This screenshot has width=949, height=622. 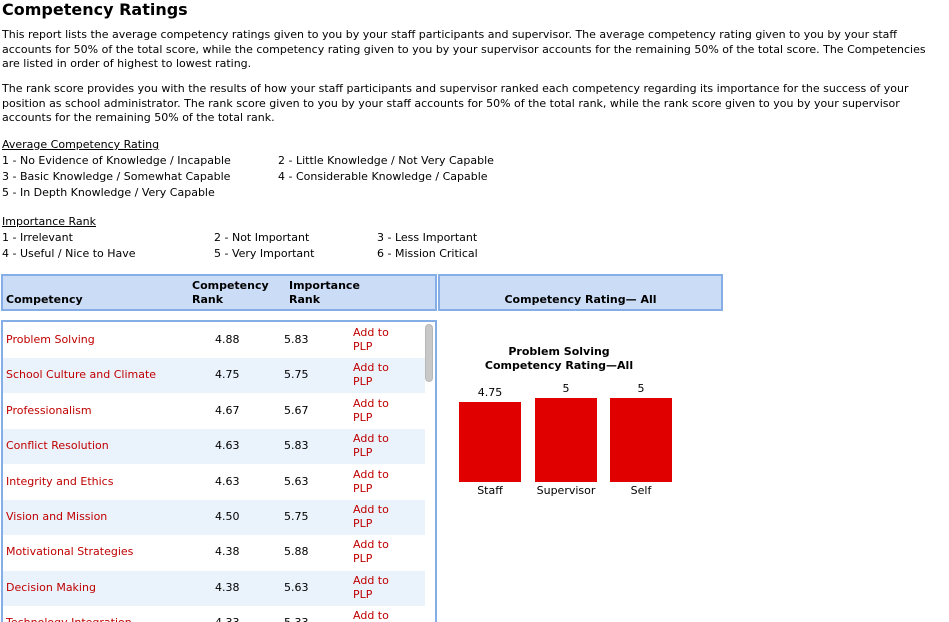 I want to click on table-row: Decision Making 4.38 5.63 Add to PLP, so click(x=214, y=588).